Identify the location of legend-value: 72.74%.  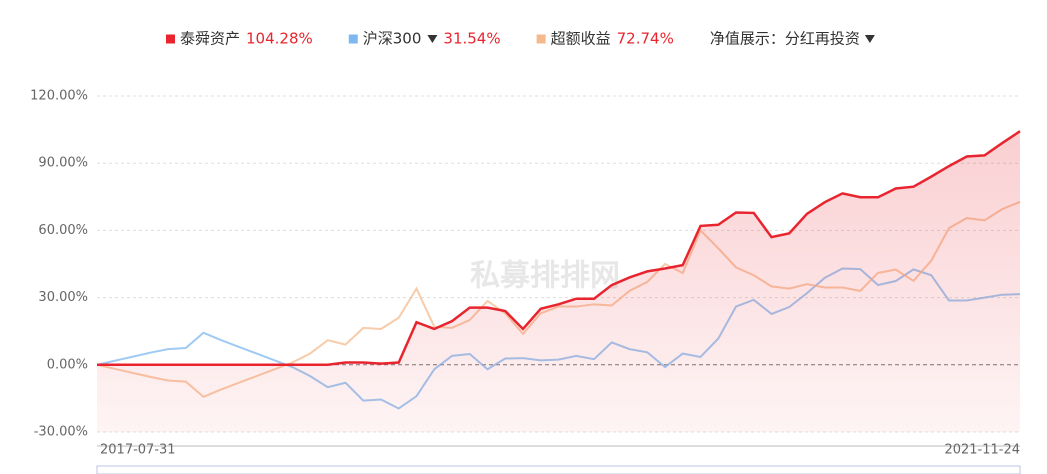
(645, 39).